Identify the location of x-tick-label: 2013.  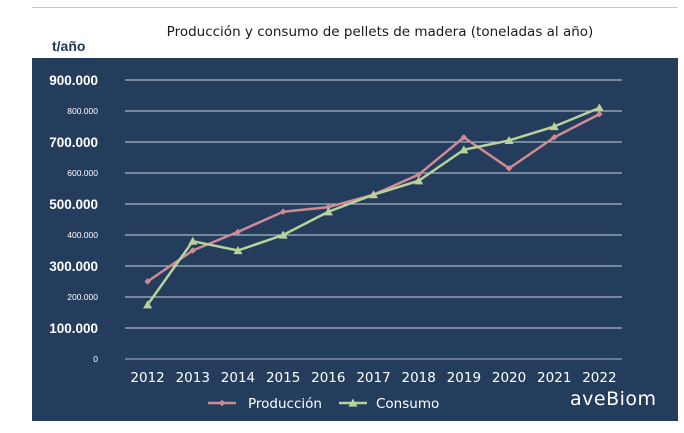
(193, 378).